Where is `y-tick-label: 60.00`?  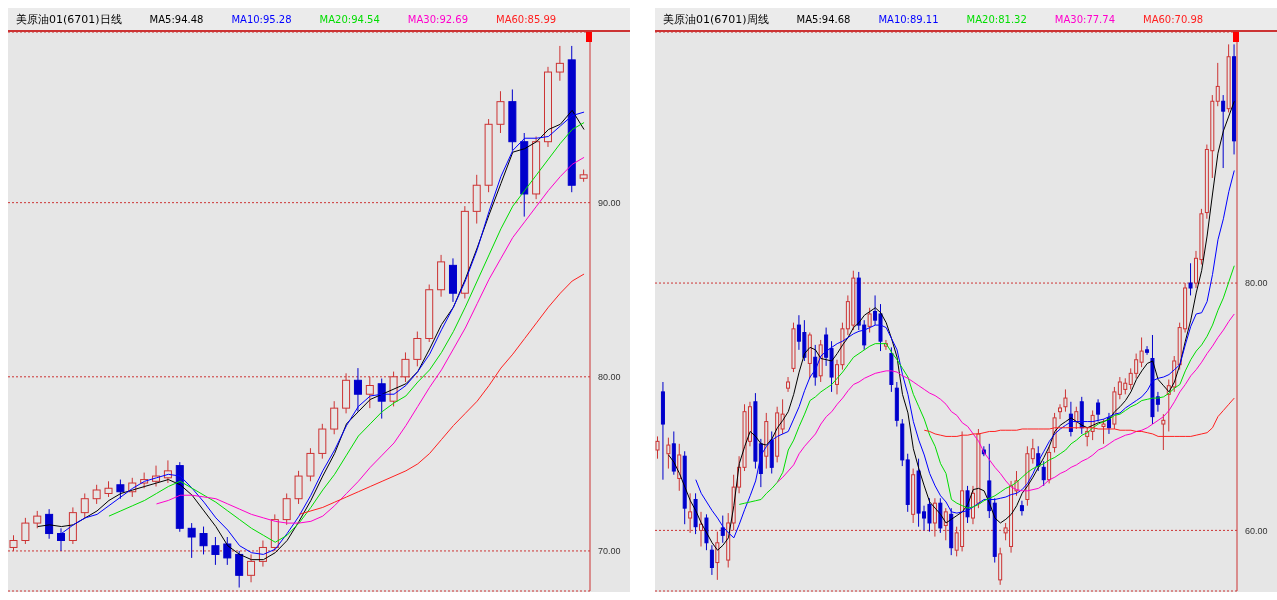 y-tick-label: 60.00 is located at coordinates (1256, 530).